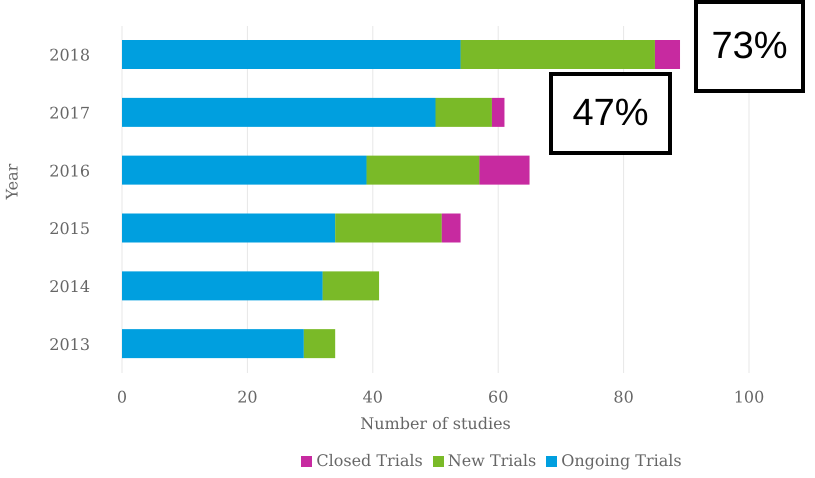 The image size is (815, 478). I want to click on y-tick-label: 2014, so click(69, 286).